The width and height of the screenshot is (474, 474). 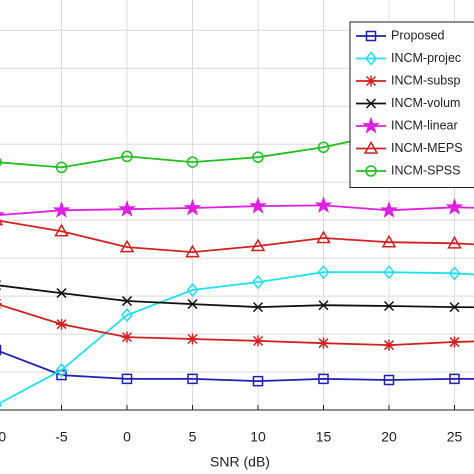 What do you see at coordinates (258, 437) in the screenshot?
I see `x-tick-label: 10` at bounding box center [258, 437].